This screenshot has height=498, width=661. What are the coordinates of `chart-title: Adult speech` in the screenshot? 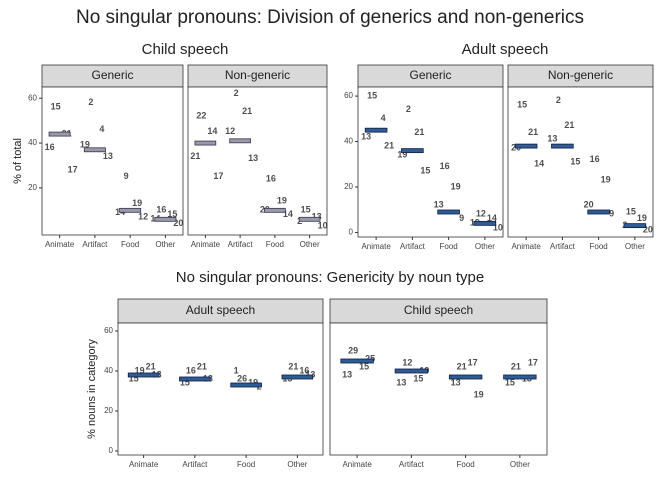 It's located at (505, 49).